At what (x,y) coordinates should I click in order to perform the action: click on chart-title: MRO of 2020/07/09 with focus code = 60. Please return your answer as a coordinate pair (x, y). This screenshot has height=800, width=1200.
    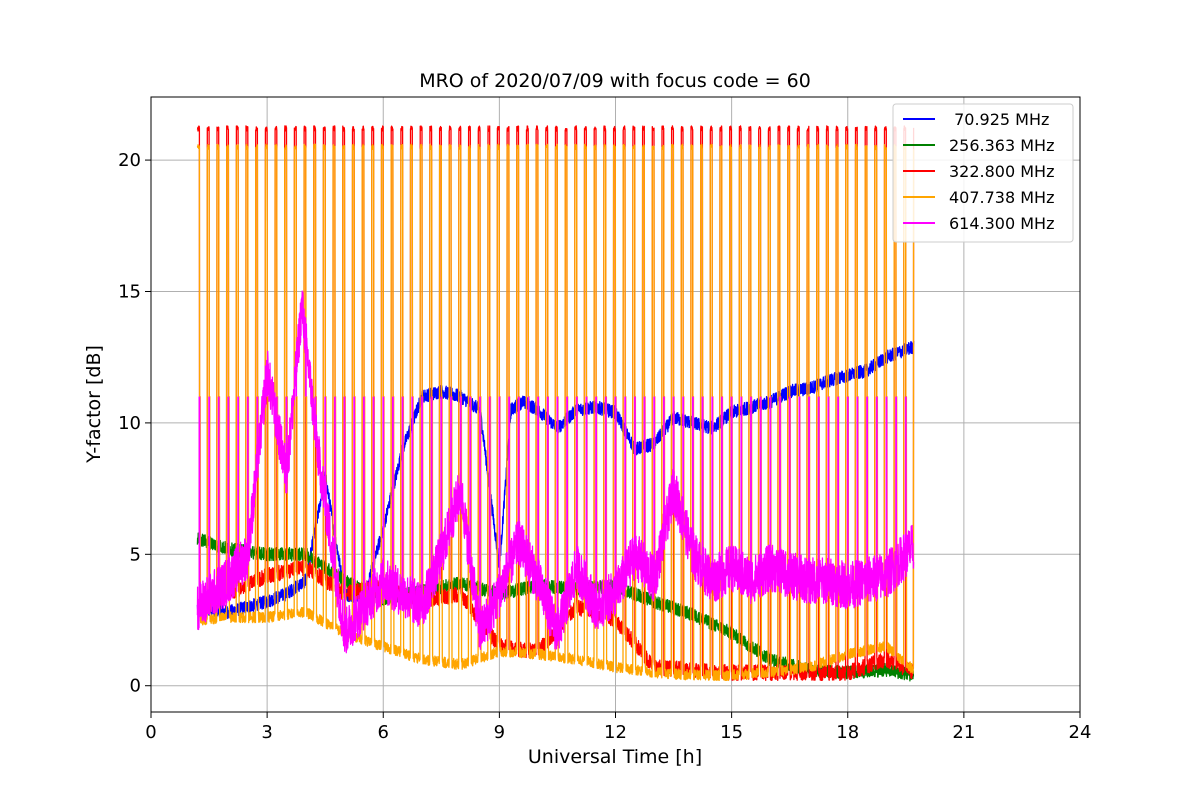
    Looking at the image, I should click on (615, 81).